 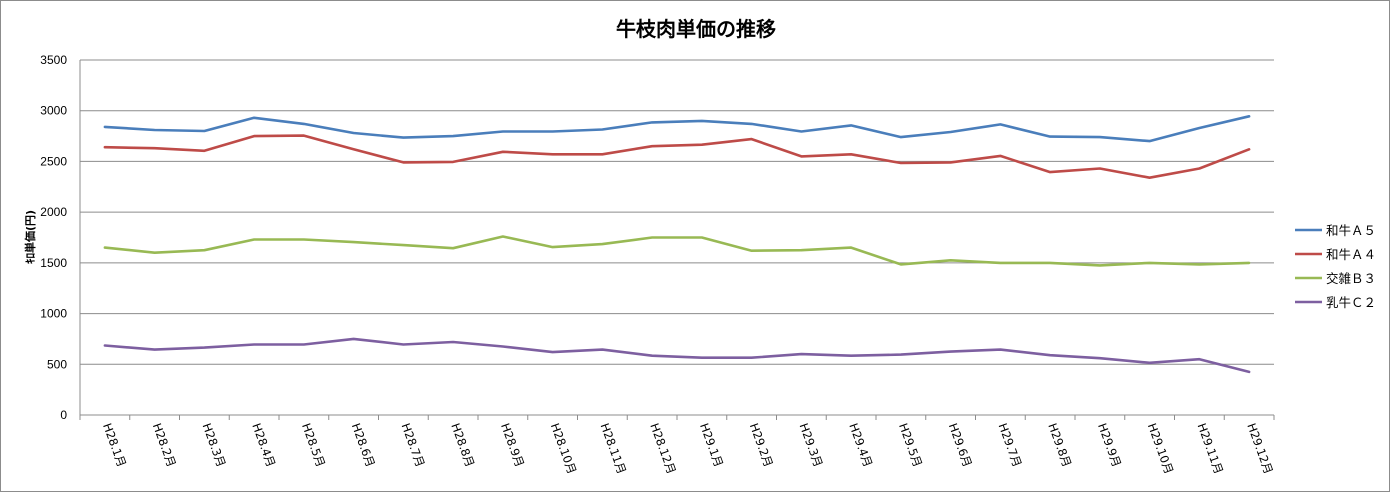 I want to click on x-tick-label: H28.3月, so click(x=214, y=445).